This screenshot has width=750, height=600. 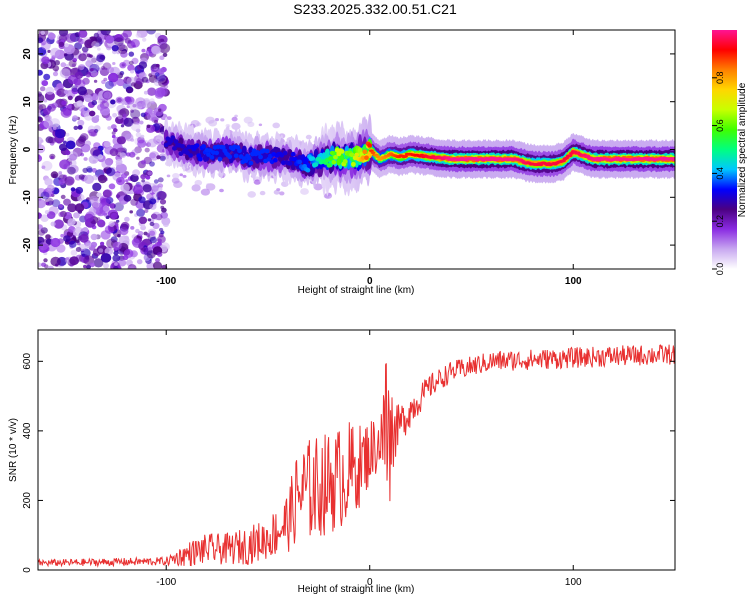 I want to click on snr-ytick-label: 200, so click(x=27, y=500).